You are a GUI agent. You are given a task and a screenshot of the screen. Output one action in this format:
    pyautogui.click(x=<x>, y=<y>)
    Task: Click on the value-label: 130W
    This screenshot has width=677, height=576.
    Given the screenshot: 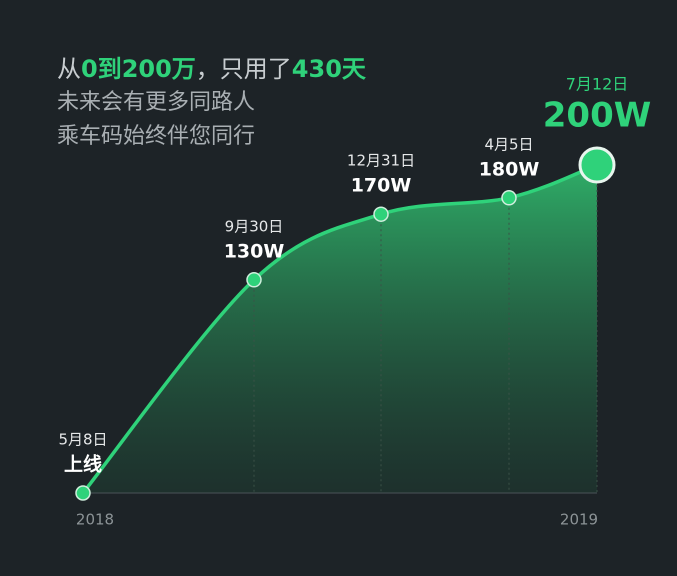 What is the action you would take?
    pyautogui.click(x=254, y=251)
    